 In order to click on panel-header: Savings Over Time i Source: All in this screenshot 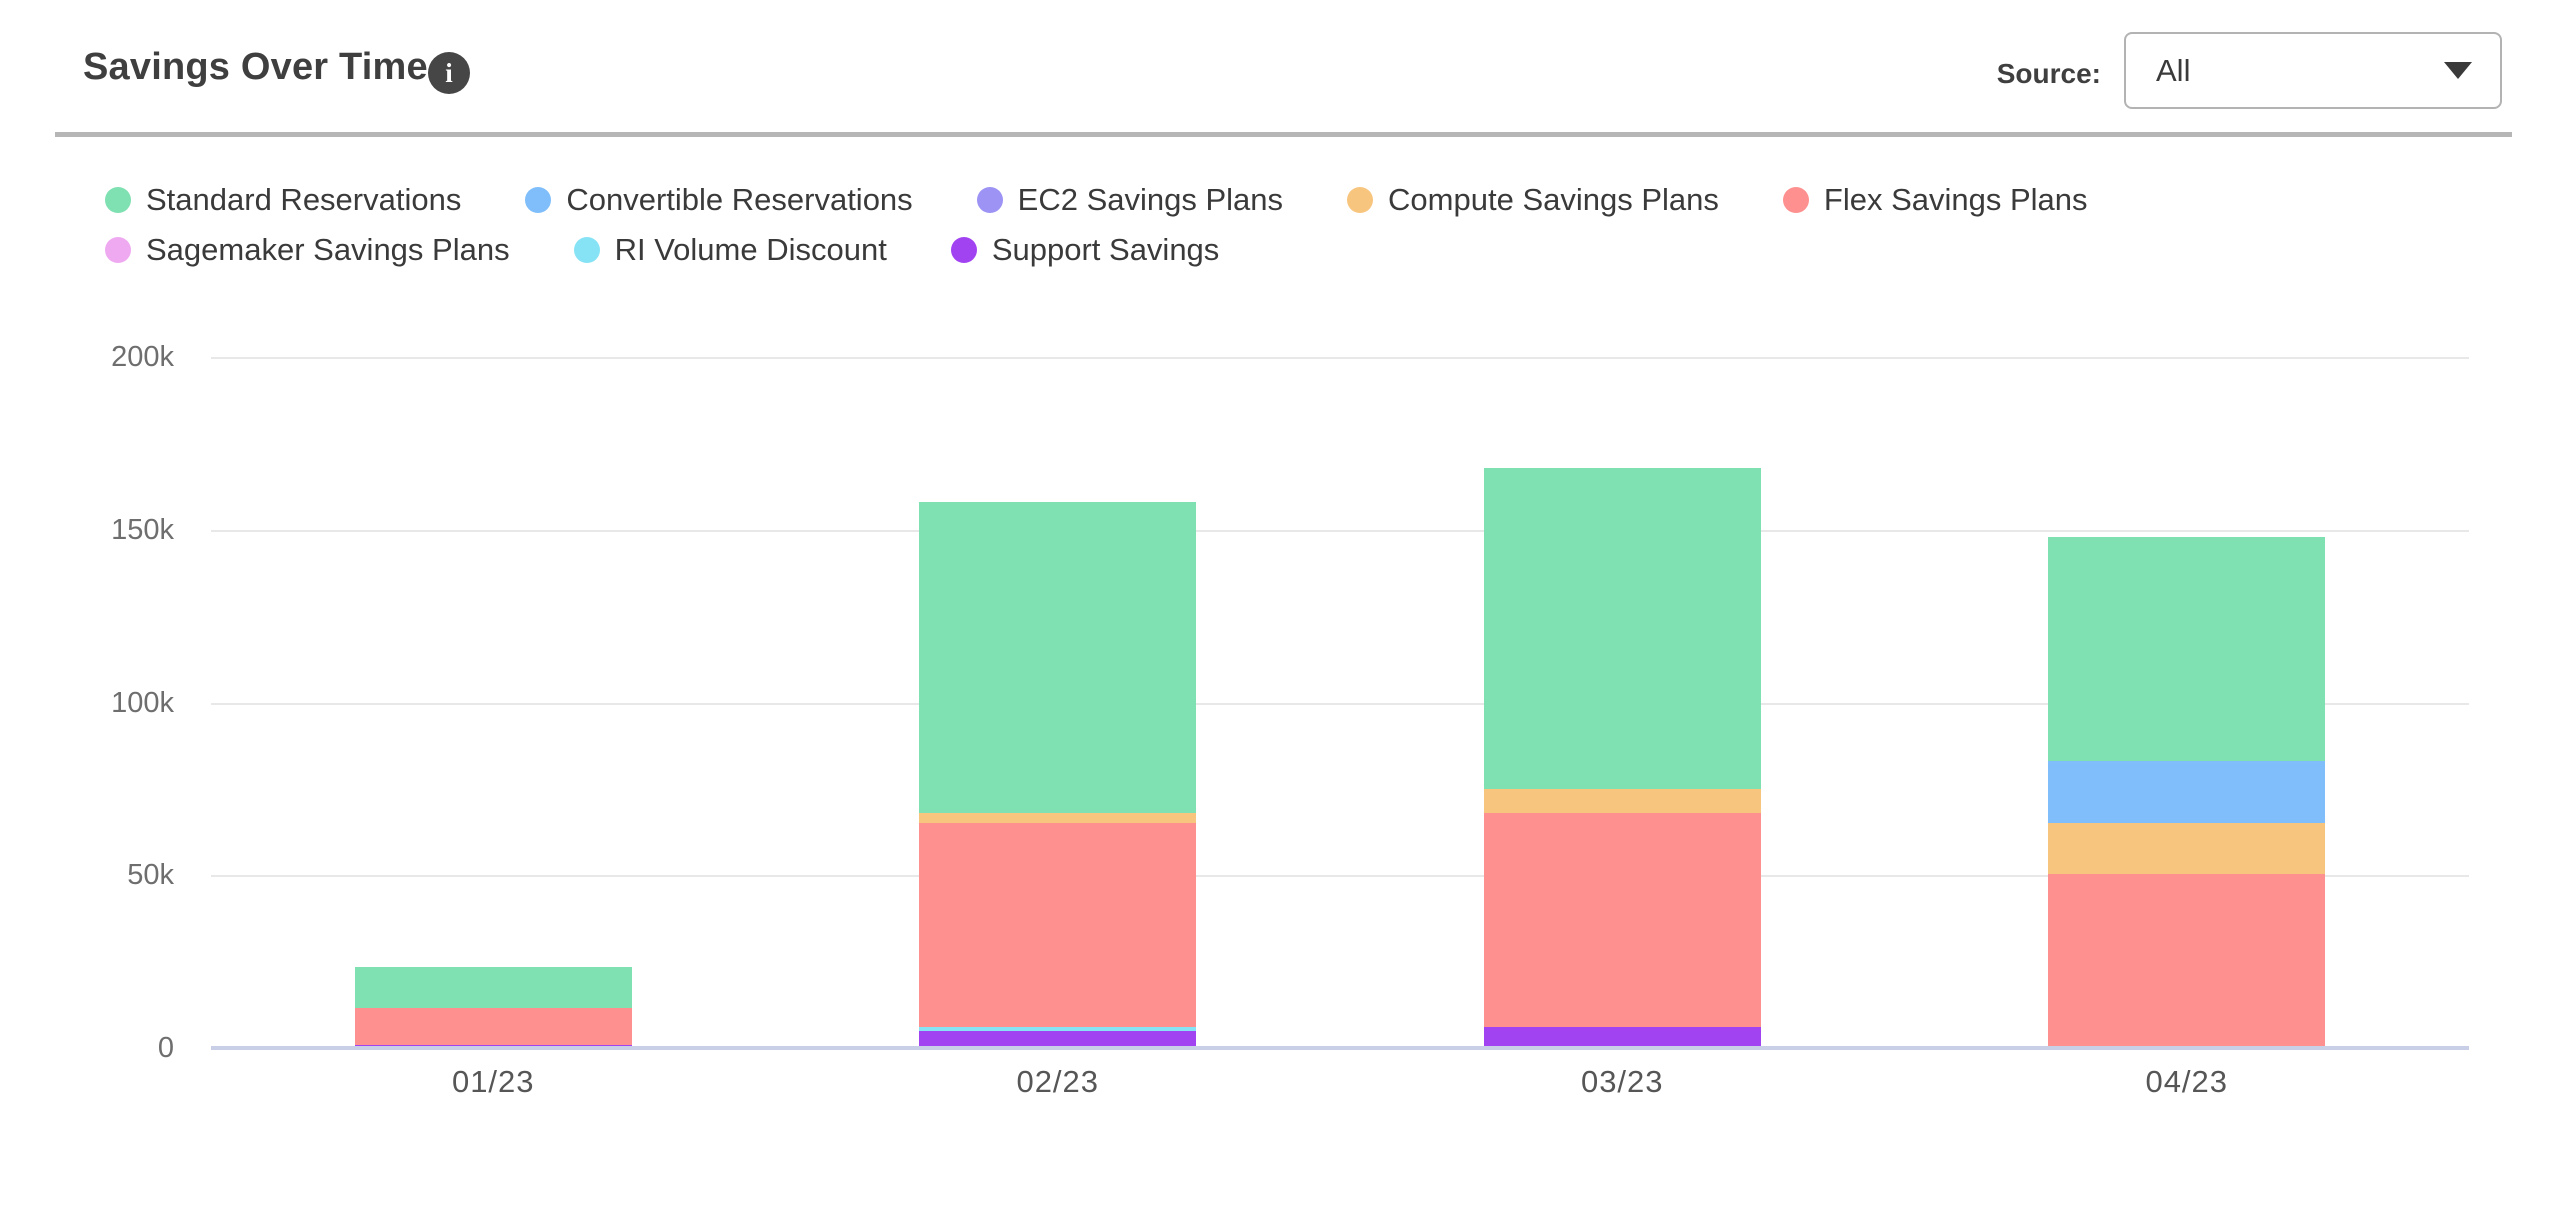, I will do `click(1281, 68)`.